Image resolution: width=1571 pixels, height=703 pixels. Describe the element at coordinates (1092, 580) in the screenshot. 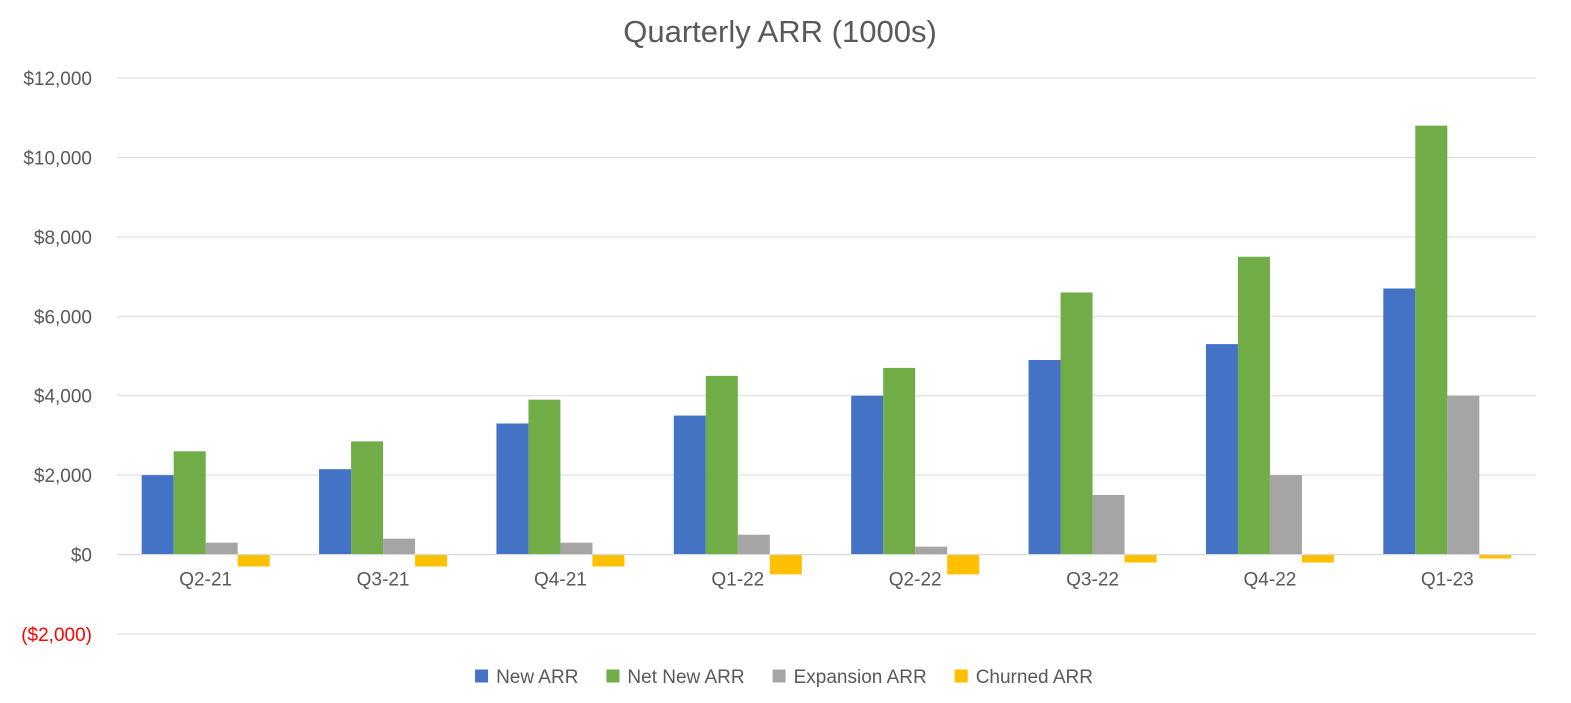

I see `x-tick-label: Q3-22` at that location.